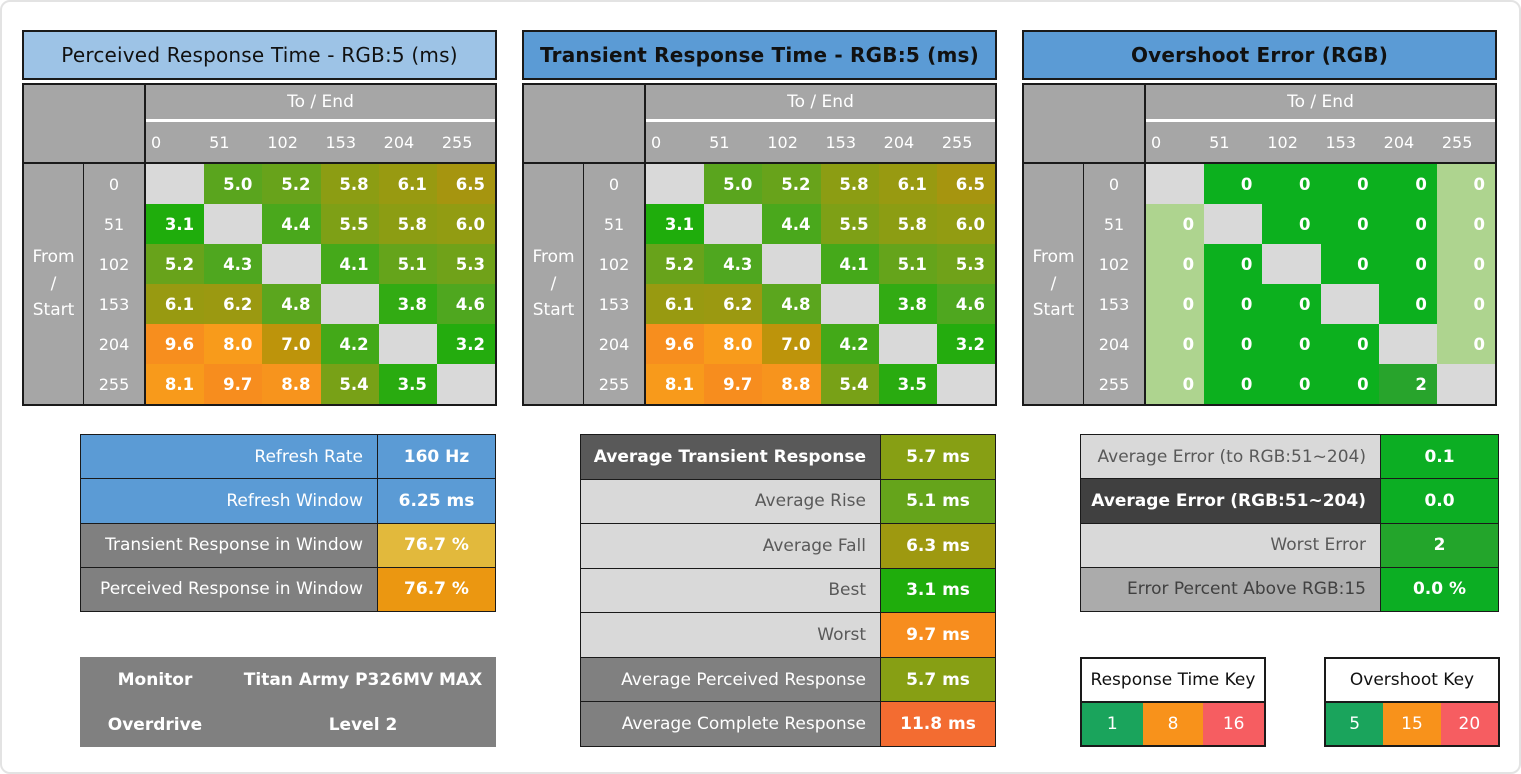  I want to click on col-header: 51, so click(1233, 143).